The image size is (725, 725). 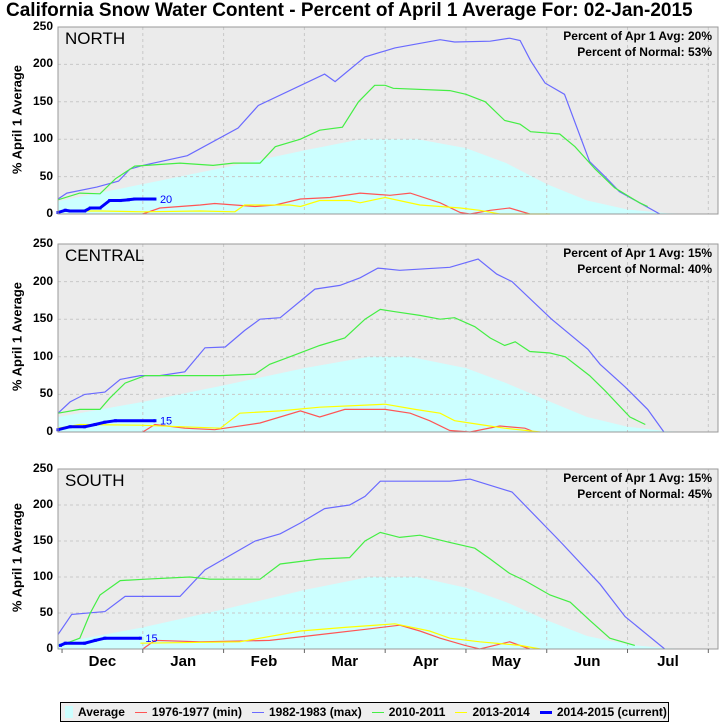 I want to click on legend-label: 1982-1983 (max), so click(x=315, y=712).